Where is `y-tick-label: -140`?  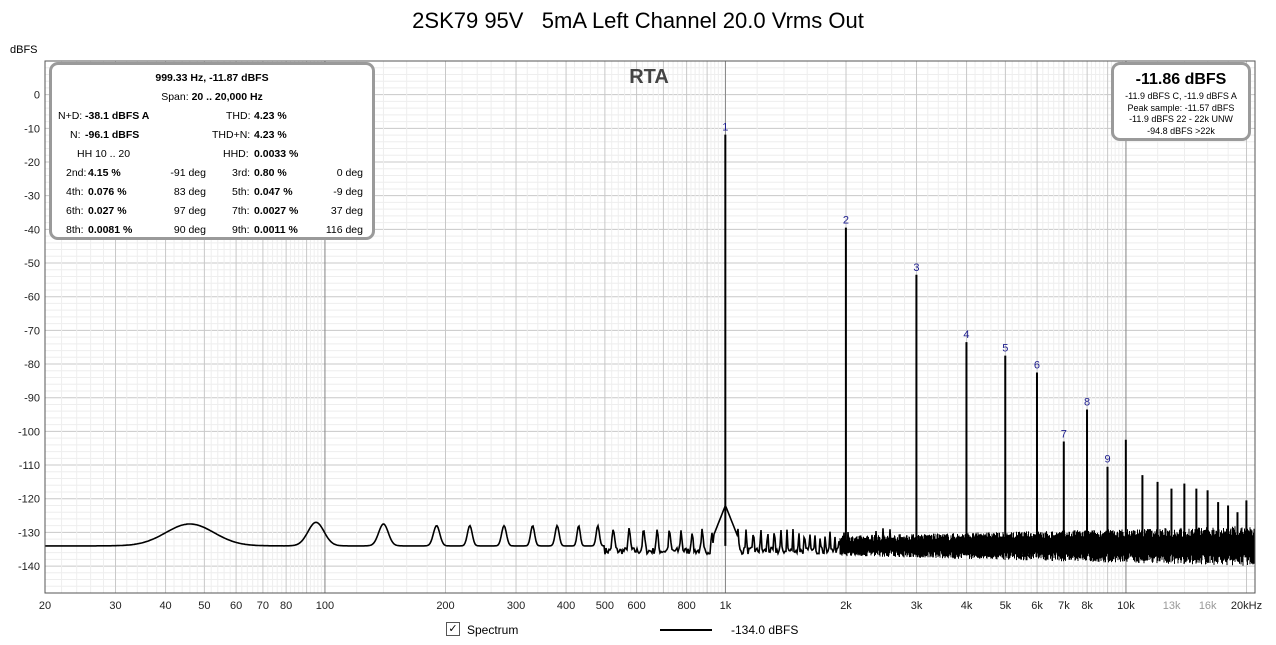
y-tick-label: -140 is located at coordinates (29, 567).